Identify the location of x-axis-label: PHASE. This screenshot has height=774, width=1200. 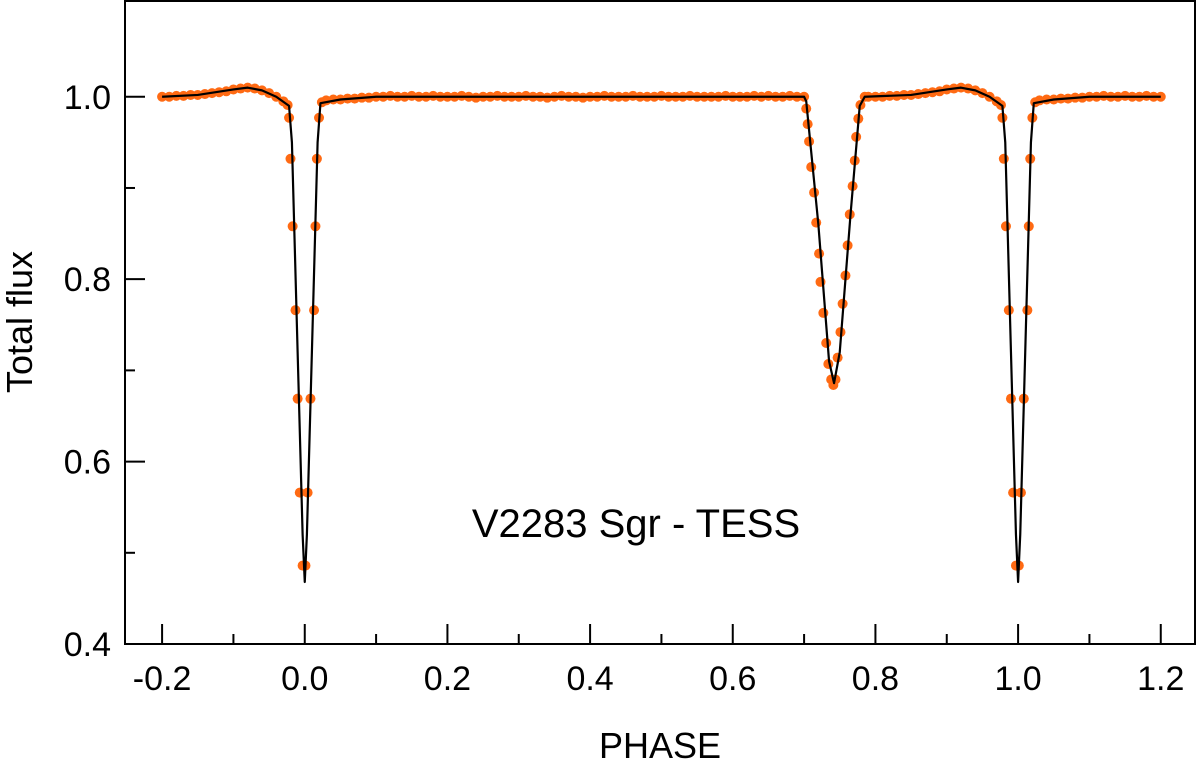
(660, 745).